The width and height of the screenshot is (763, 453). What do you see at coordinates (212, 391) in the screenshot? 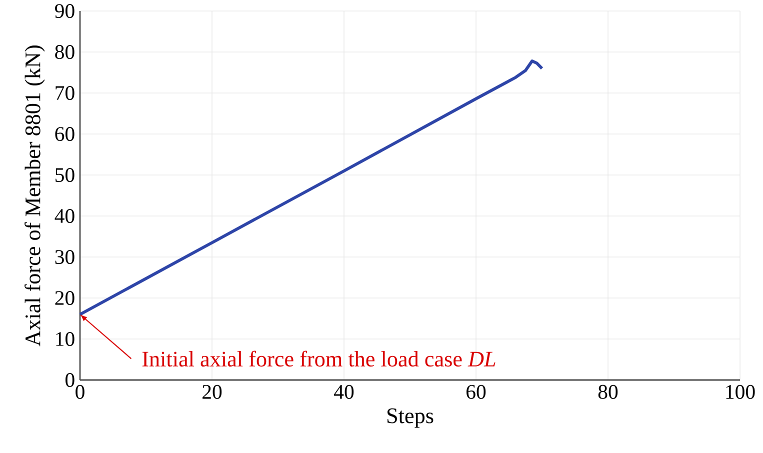
I see `x-tick-label: 20` at bounding box center [212, 391].